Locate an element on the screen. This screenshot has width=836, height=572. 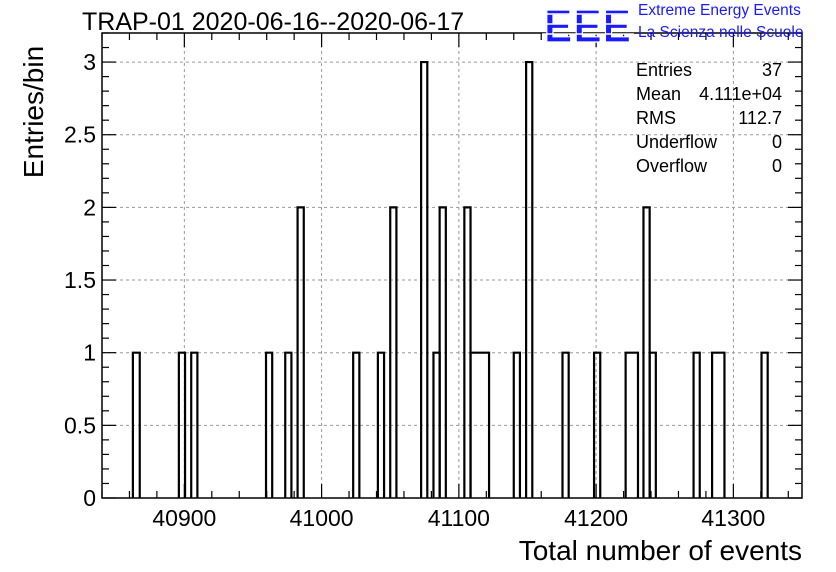
x-tick-label: 41000 is located at coordinates (322, 518).